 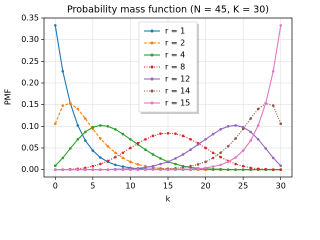 I want to click on legend-label: r = 14, so click(x=177, y=91).